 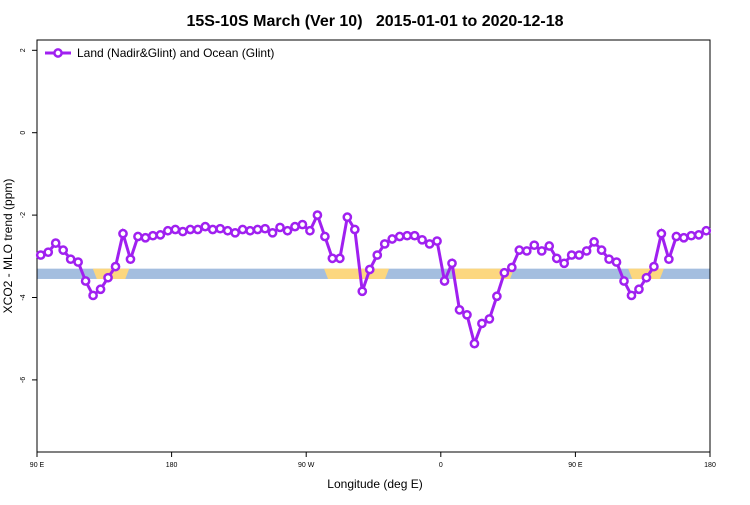 I want to click on y-tick-label: 2, so click(x=23, y=50).